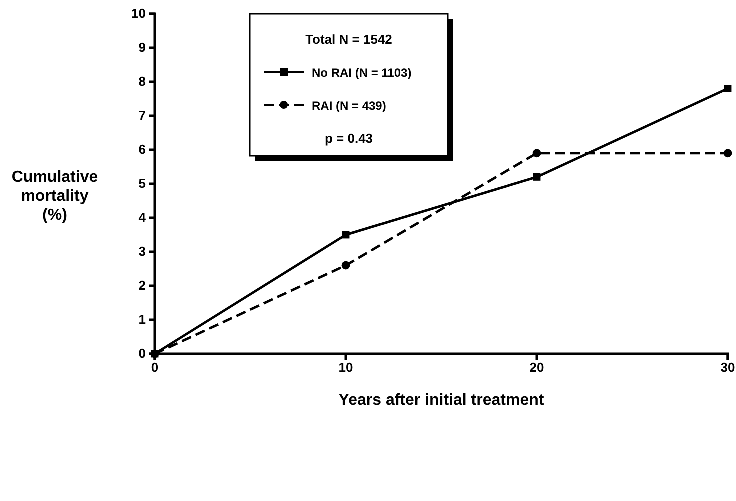  I want to click on y-tick-label: 4, so click(142, 218).